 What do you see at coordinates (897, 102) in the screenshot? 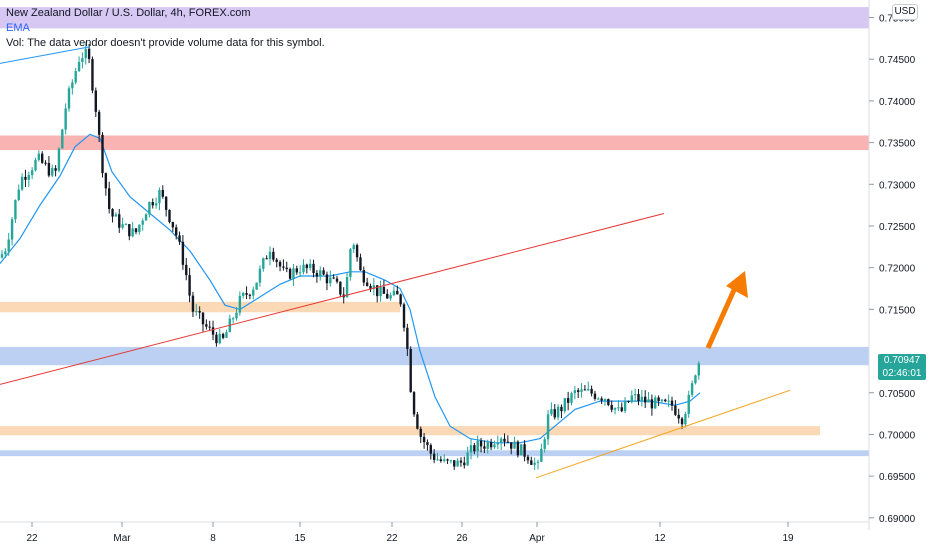
I see `price-tick-label: 0.74000` at bounding box center [897, 102].